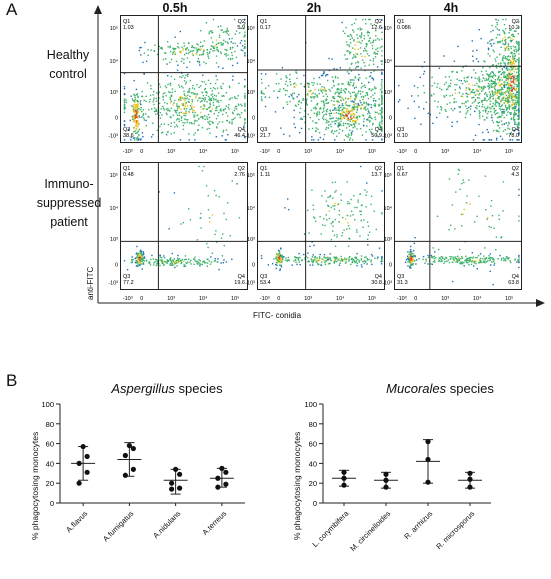 The image size is (551, 579). What do you see at coordinates (433, 388) in the screenshot?
I see `mucorales-chart-title: Mucorales species` at bounding box center [433, 388].